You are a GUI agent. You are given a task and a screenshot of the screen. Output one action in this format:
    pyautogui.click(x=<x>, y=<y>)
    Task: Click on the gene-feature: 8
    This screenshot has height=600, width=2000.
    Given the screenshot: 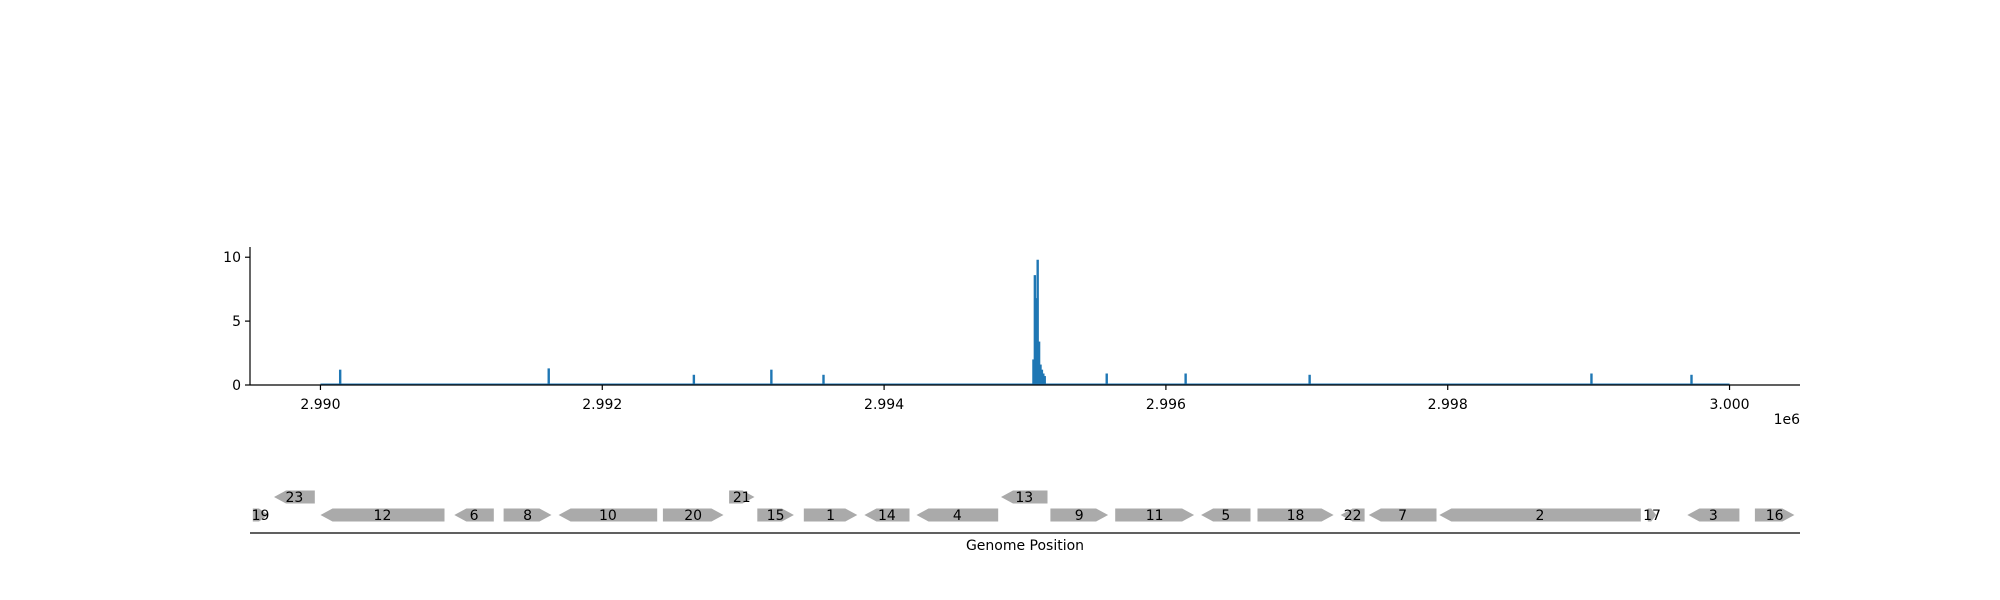 What is the action you would take?
    pyautogui.click(x=527, y=516)
    